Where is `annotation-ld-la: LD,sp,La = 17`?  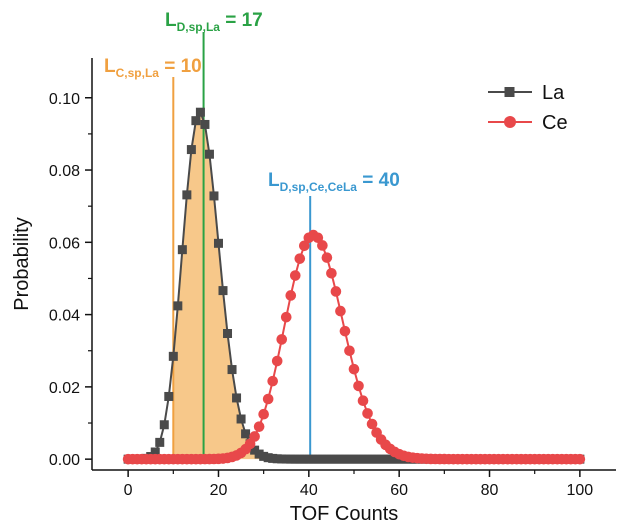 annotation-ld-la: LD,sp,La = 17 is located at coordinates (214, 22).